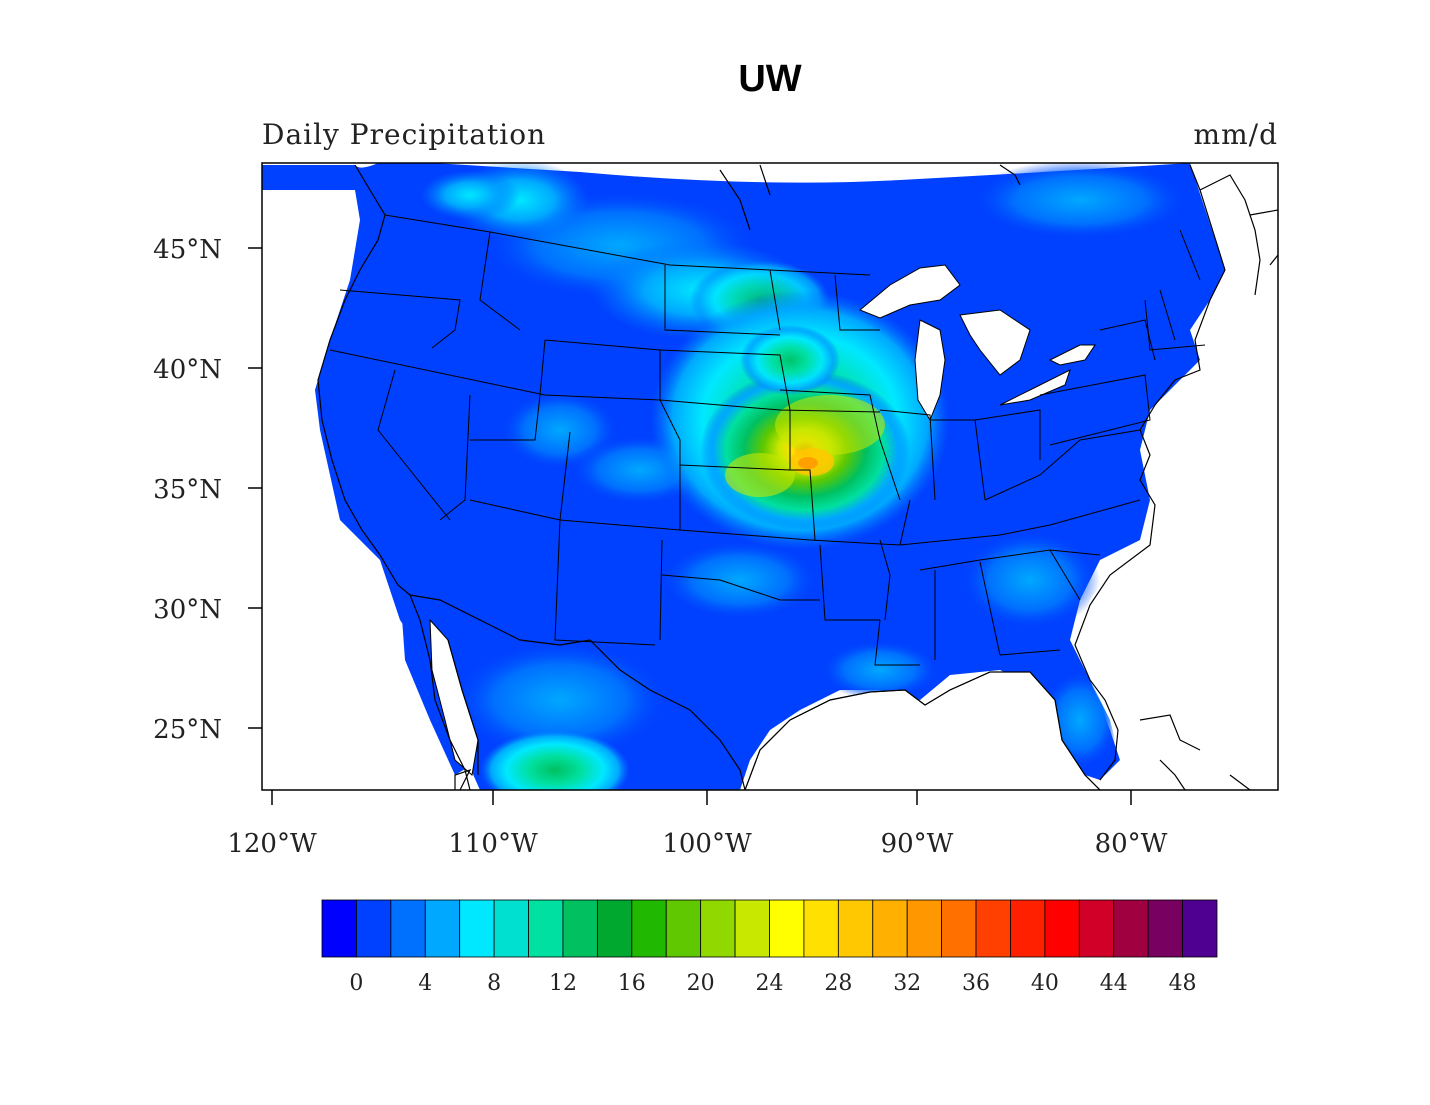  I want to click on lon-label-90: 90°W, so click(917, 844).